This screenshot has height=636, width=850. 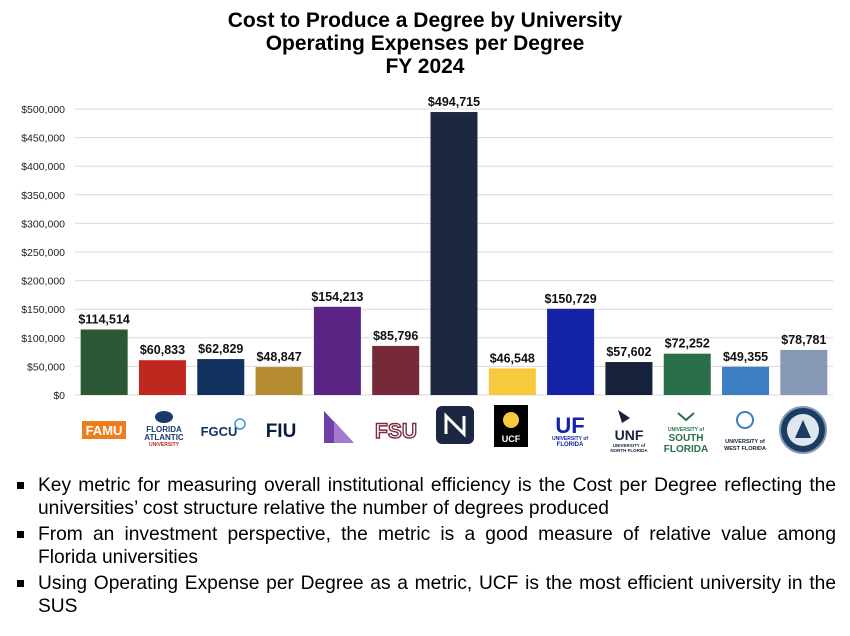 What do you see at coordinates (629, 445) in the screenshot?
I see `logo-unf-sub1: UNIVERSITY of` at bounding box center [629, 445].